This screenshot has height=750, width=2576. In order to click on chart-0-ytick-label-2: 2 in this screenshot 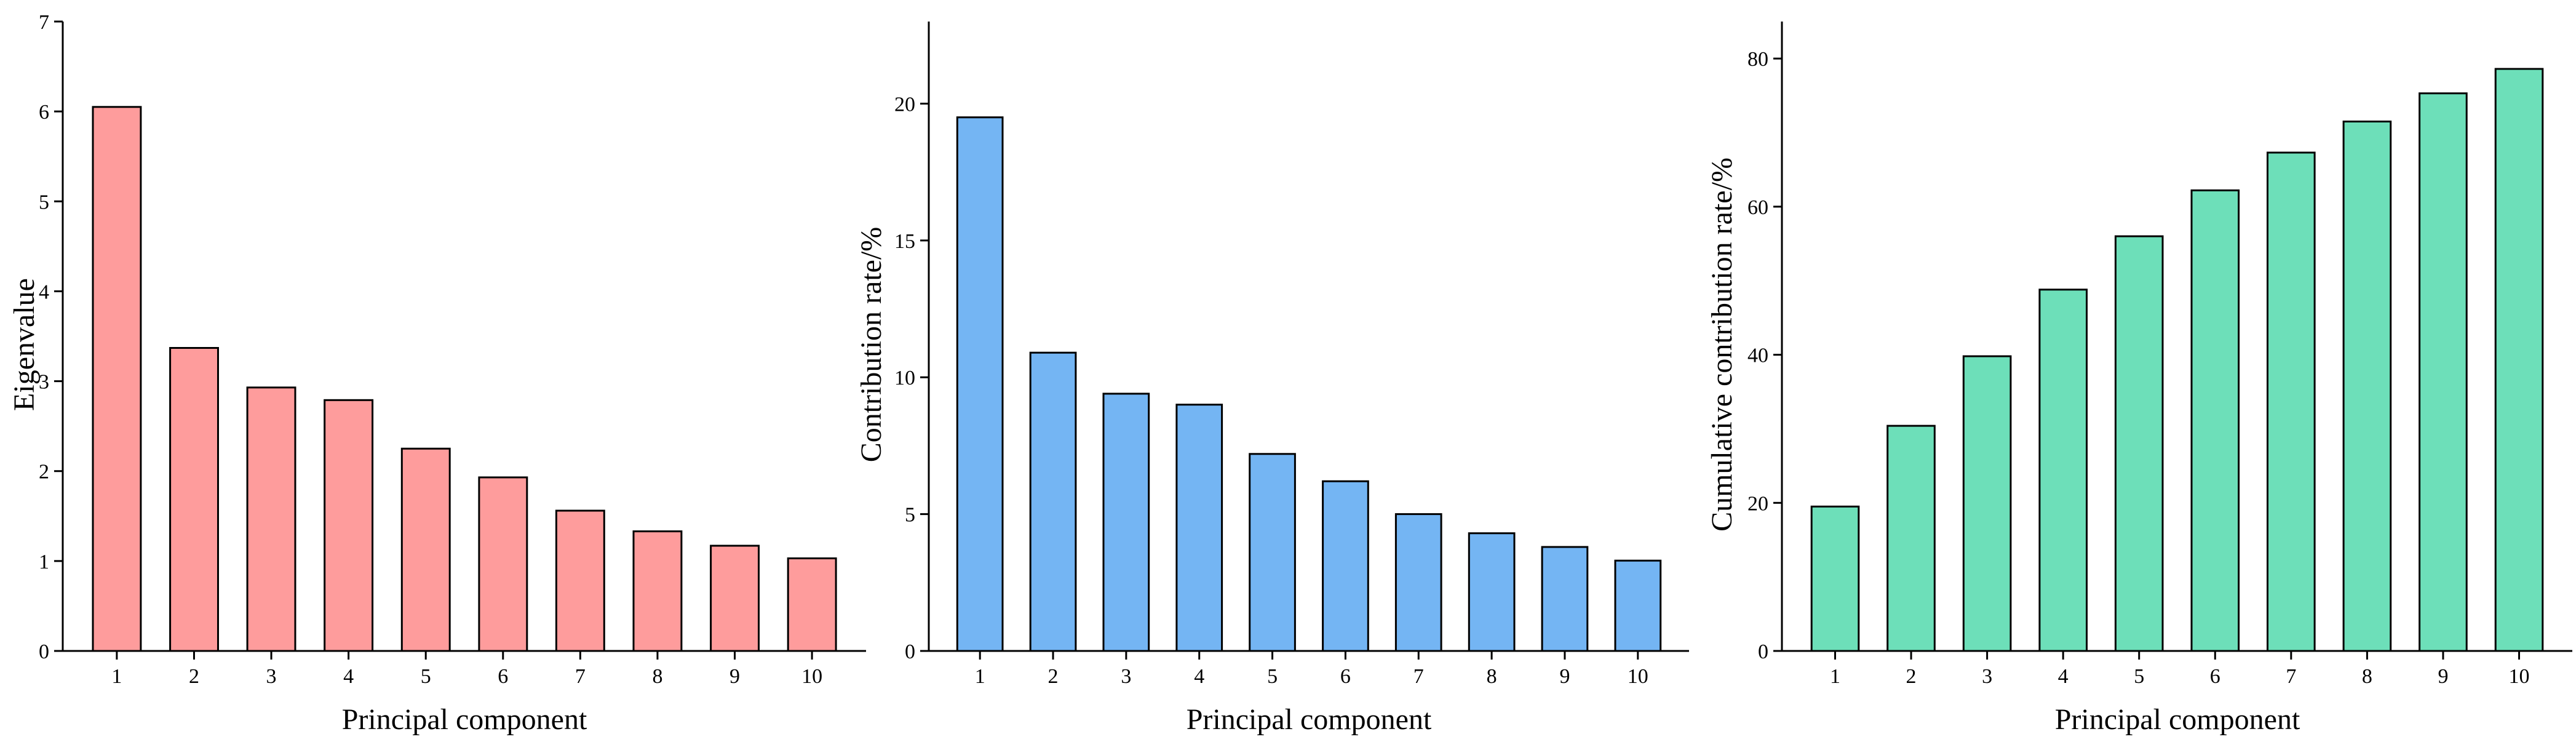, I will do `click(44, 473)`.